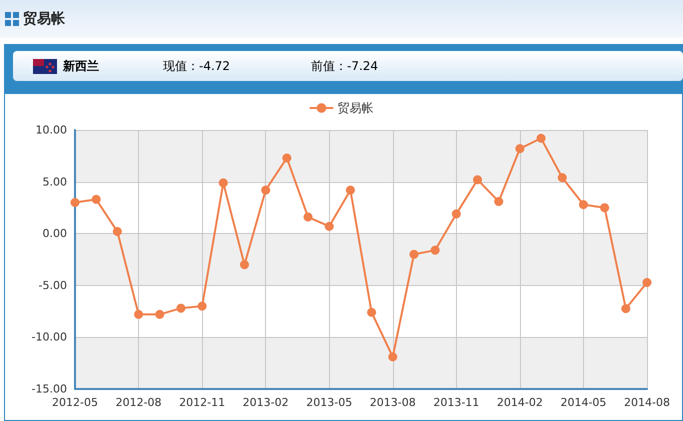 Image resolution: width=683 pixels, height=421 pixels. What do you see at coordinates (583, 402) in the screenshot?
I see `x-tick-label: 2014-05` at bounding box center [583, 402].